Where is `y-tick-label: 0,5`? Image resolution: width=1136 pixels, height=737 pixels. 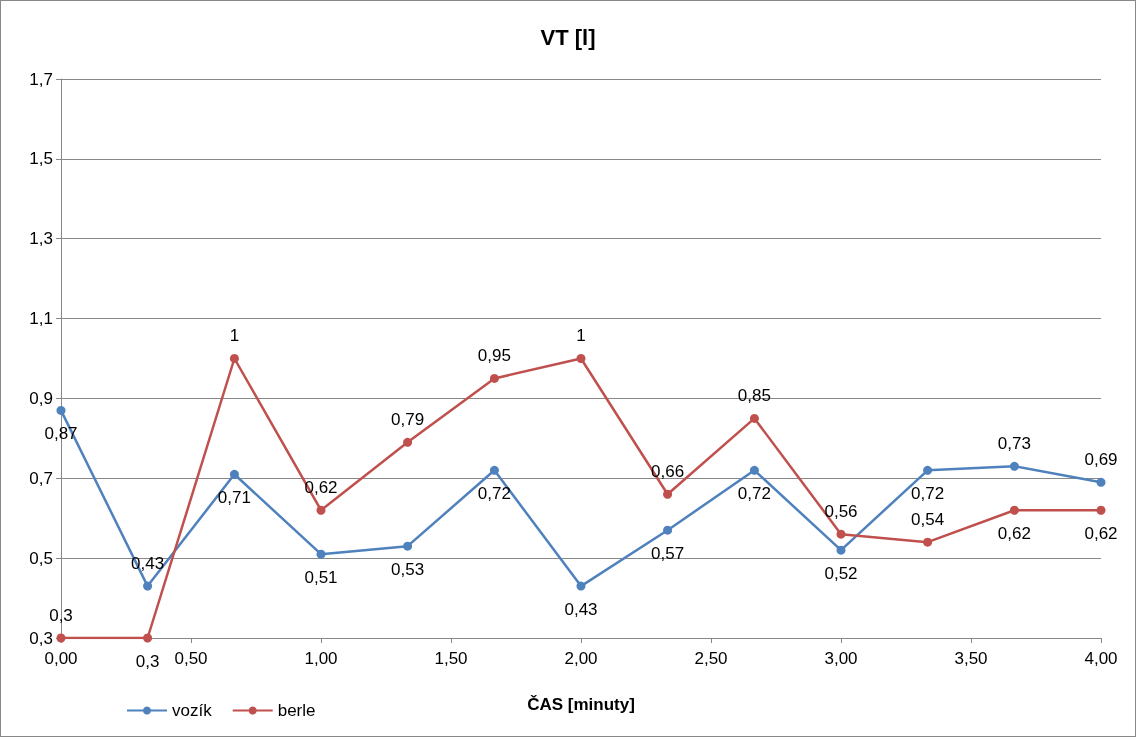
y-tick-label: 0,5 is located at coordinates (41, 558).